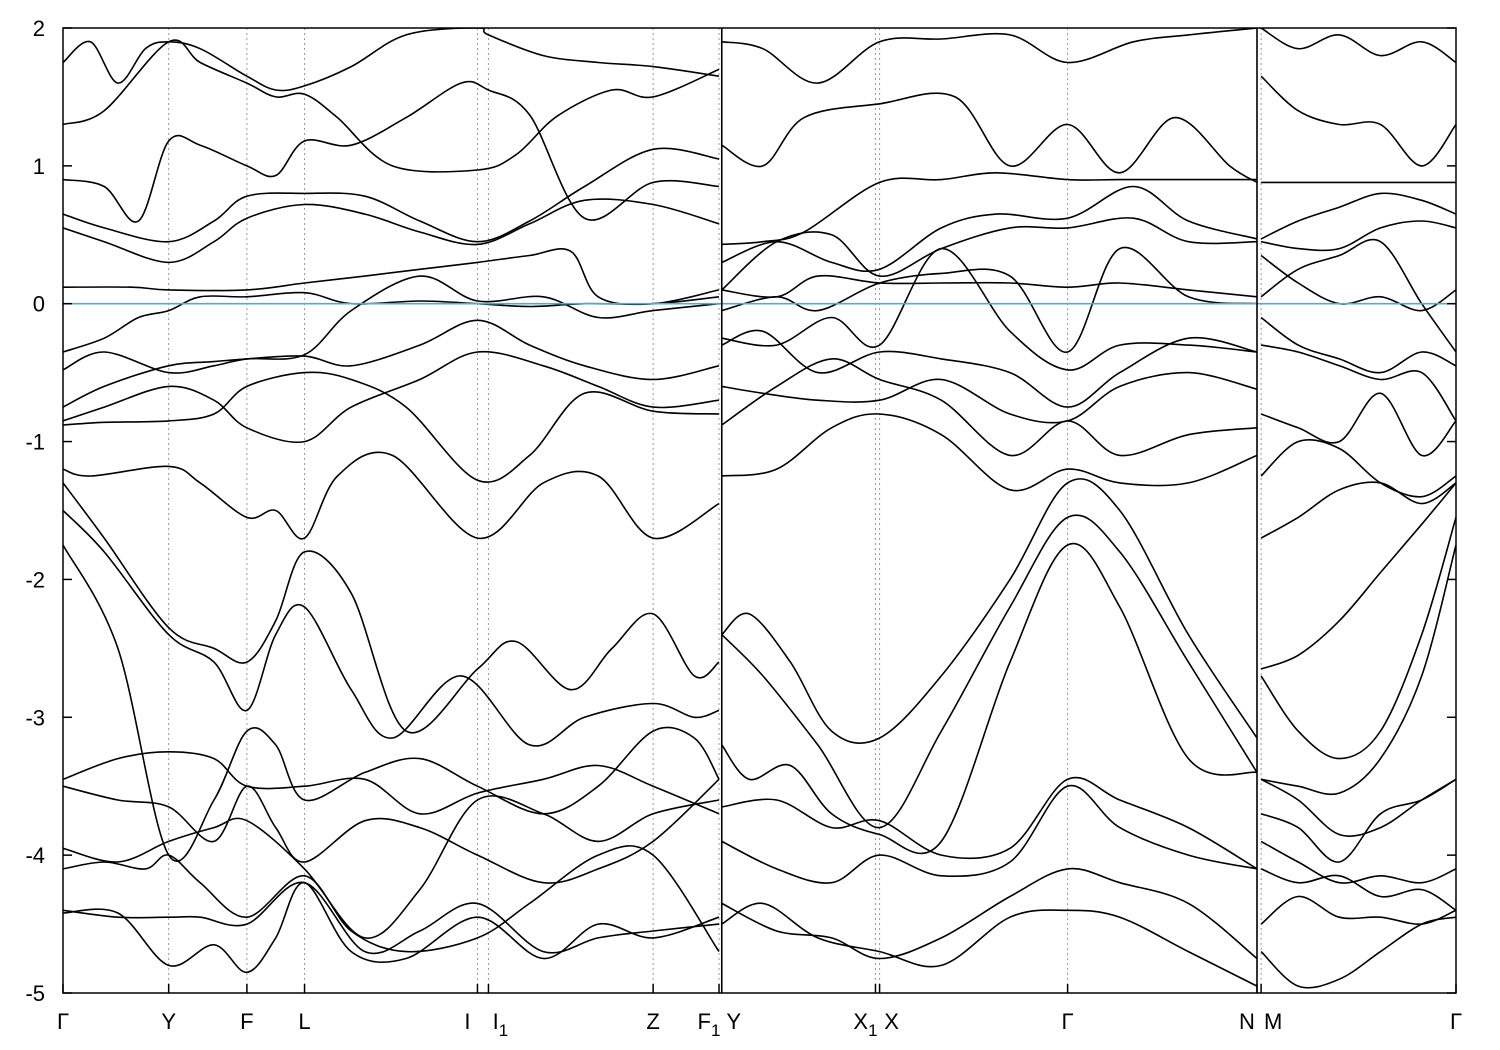 This screenshot has height=1050, width=1500. Describe the element at coordinates (246, 1021) in the screenshot. I see `kpoint-label: F` at that location.